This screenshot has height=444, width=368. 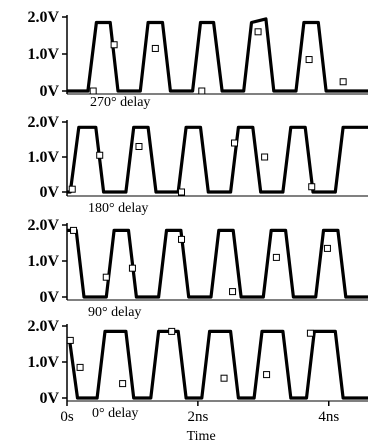 I want to click on x-tick-label: 2ns, so click(x=197, y=417).